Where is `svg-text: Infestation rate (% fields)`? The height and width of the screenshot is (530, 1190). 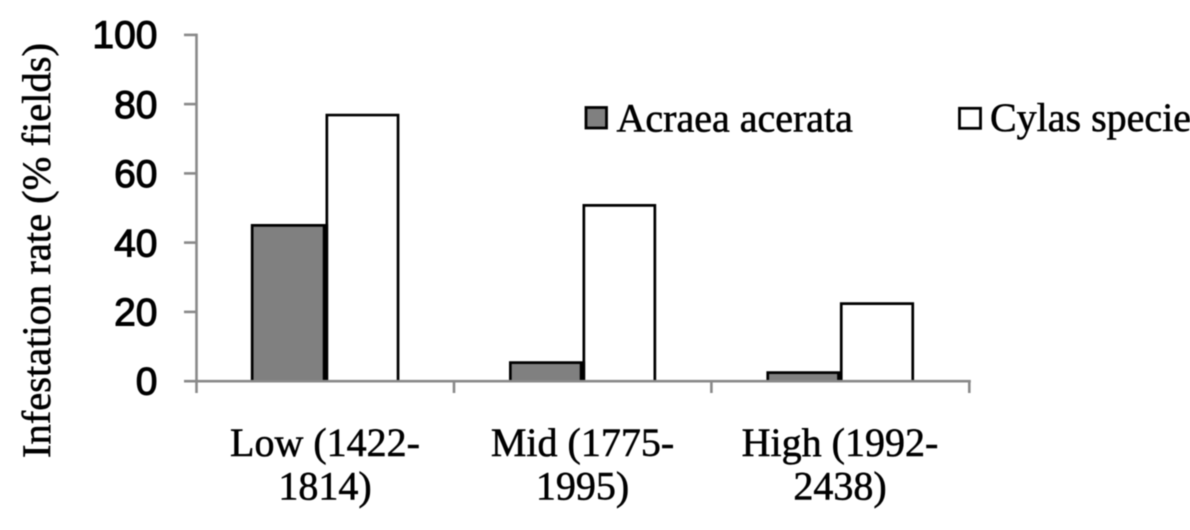 svg-text: Infestation rate (% fields) is located at coordinates (36, 250).